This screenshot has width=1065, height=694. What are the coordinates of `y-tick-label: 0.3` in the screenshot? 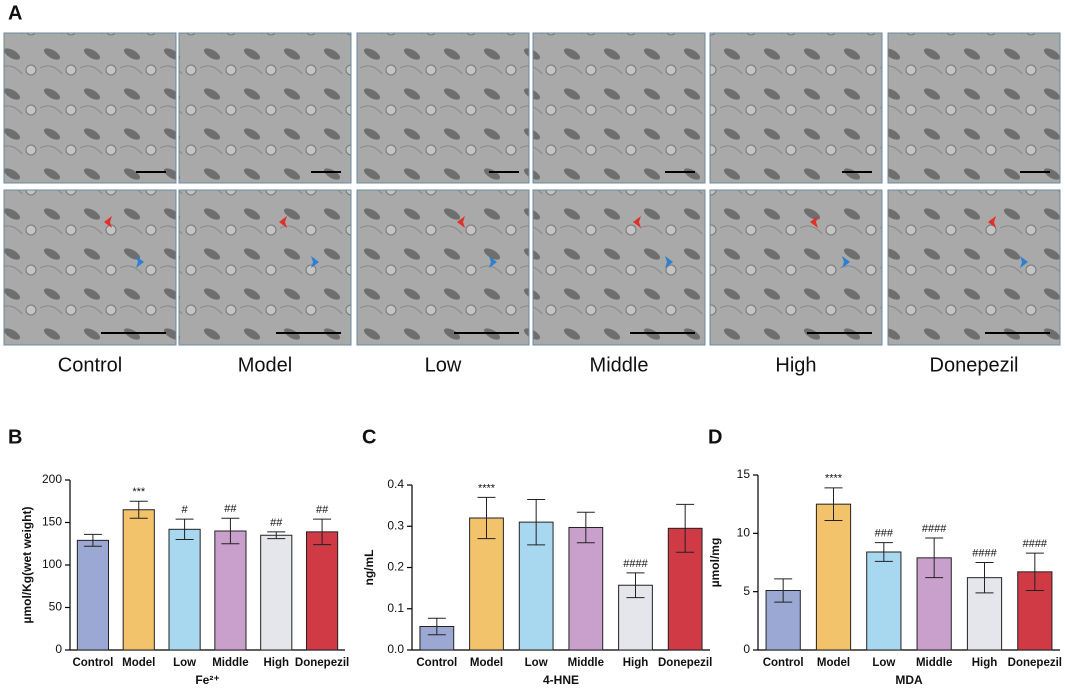 It's located at (395, 525).